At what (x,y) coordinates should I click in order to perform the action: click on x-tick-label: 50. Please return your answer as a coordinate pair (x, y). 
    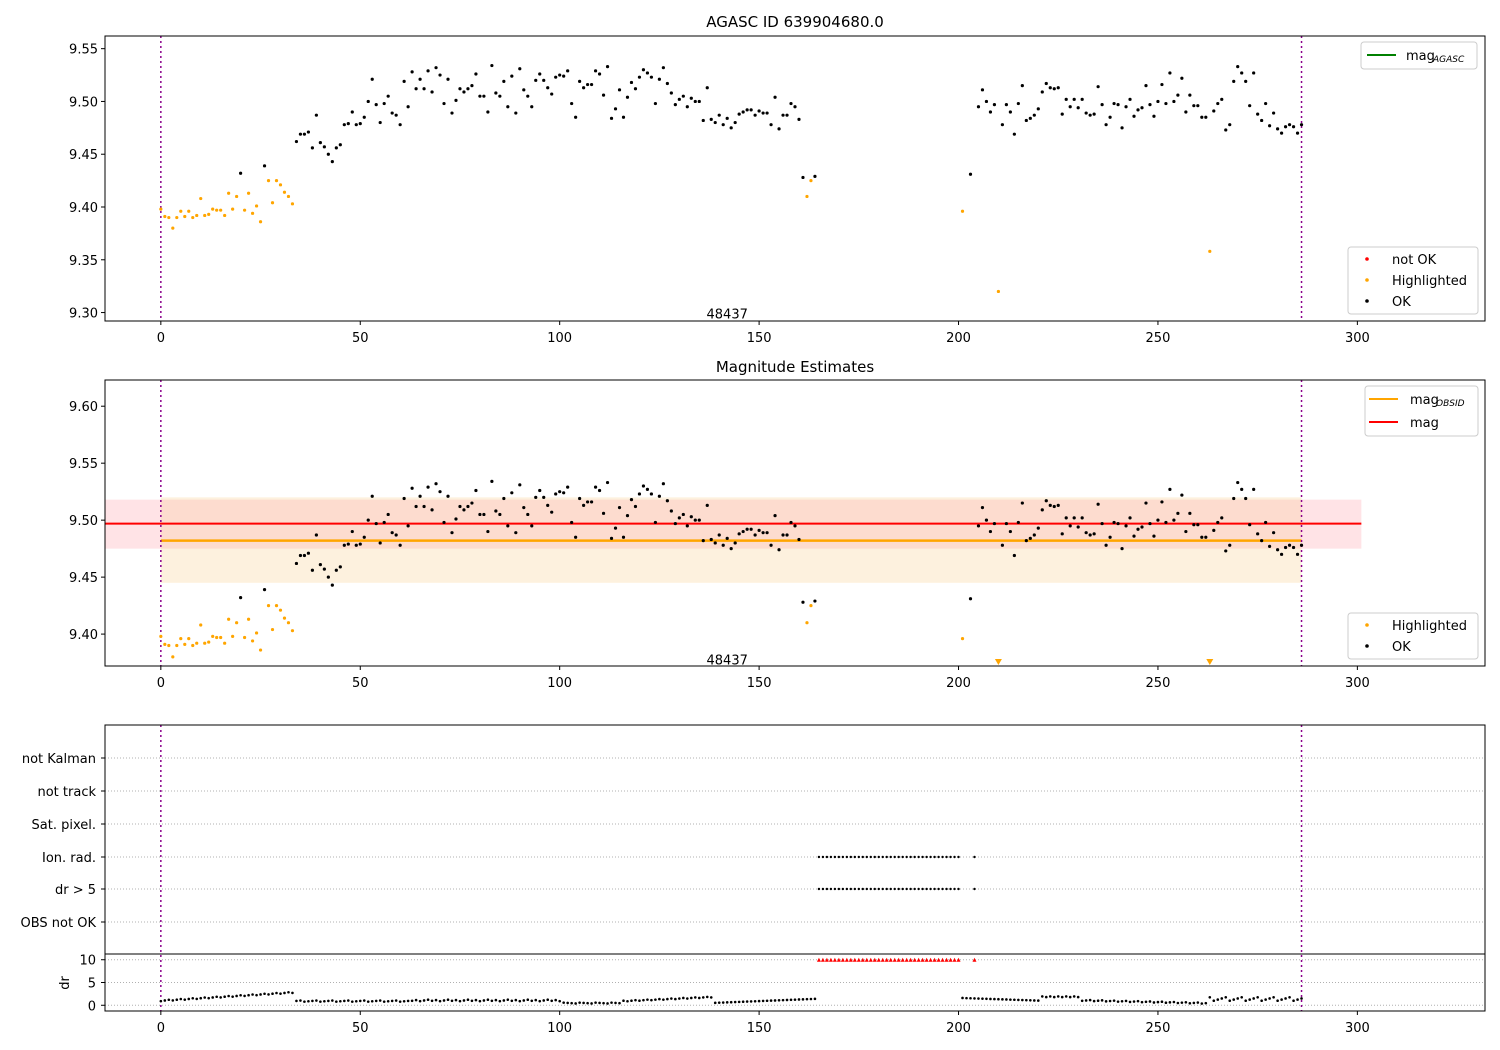
    Looking at the image, I should click on (360, 683).